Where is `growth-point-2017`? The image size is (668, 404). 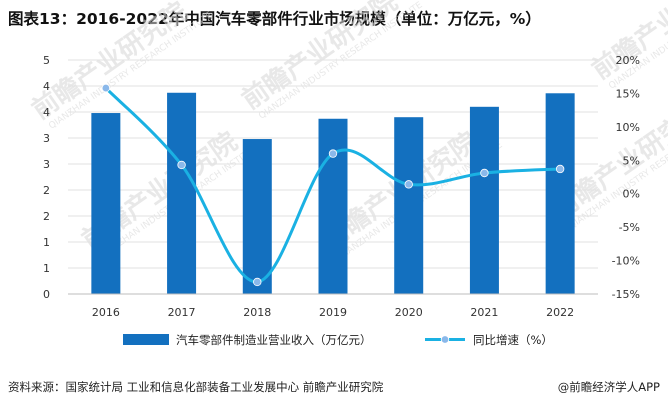 growth-point-2017 is located at coordinates (181, 165).